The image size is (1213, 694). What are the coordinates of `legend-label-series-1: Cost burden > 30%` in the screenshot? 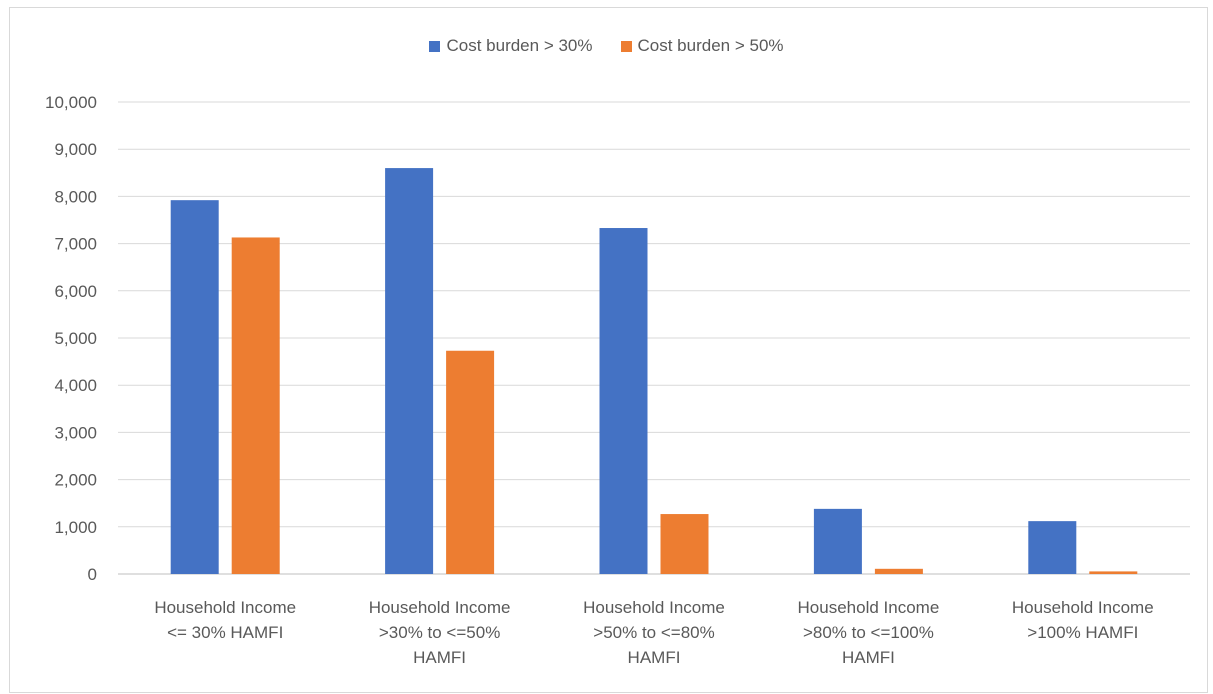 It's located at (519, 45).